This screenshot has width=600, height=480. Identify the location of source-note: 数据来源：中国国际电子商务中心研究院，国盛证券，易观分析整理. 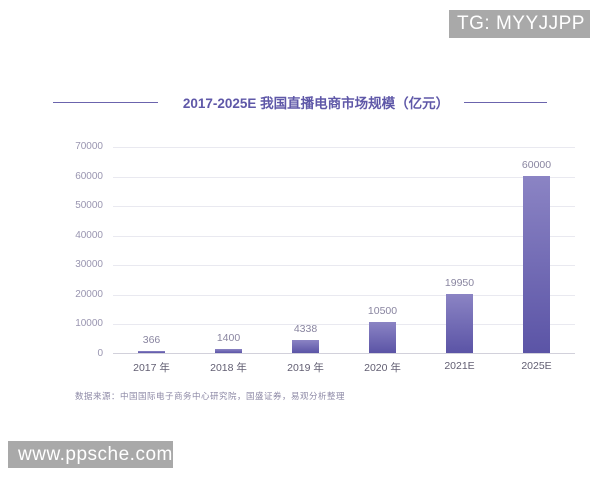
(210, 396).